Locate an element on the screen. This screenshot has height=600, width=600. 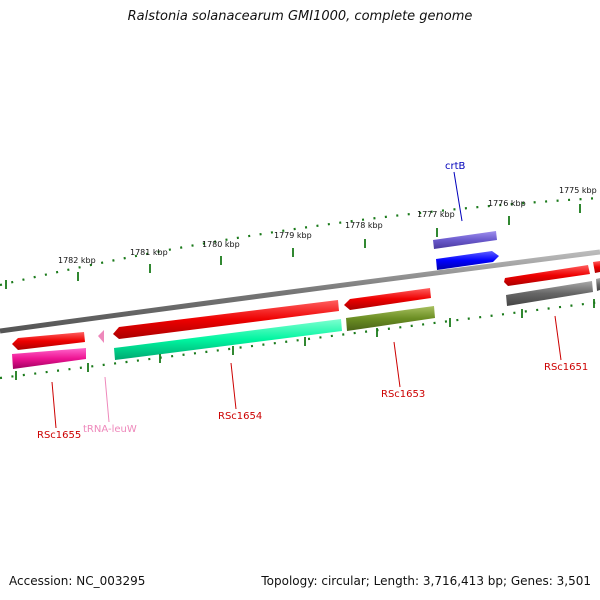
kbp-label-1782: 1782 kbp is located at coordinates (77, 260).